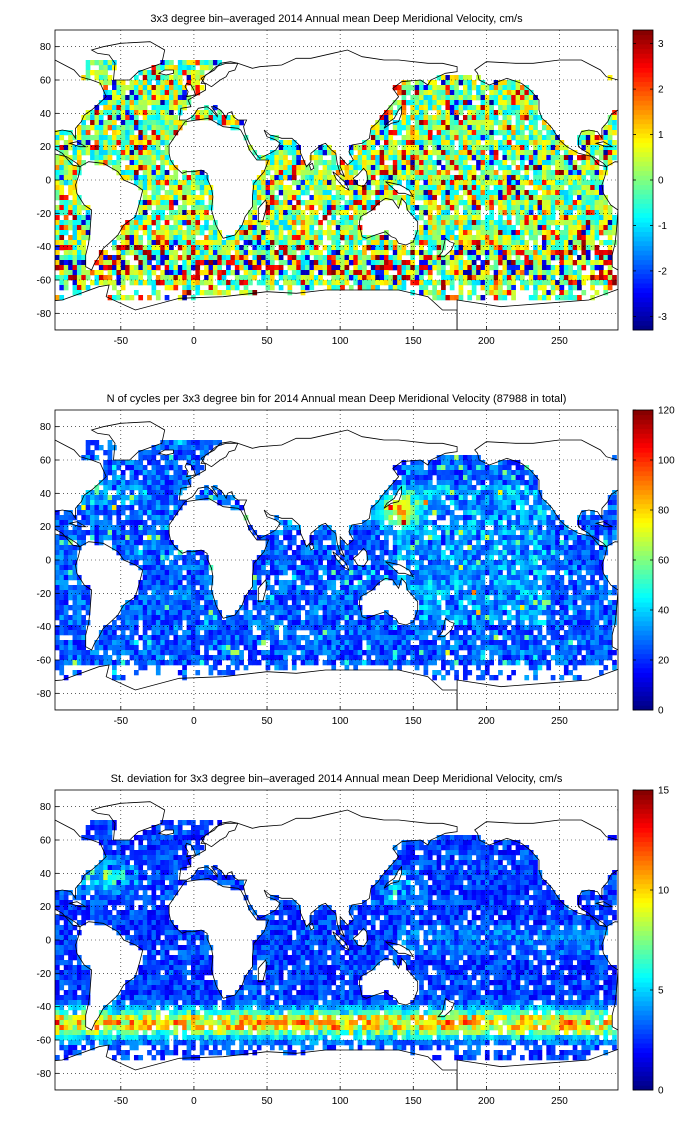 This screenshot has height=1145, width=696. What do you see at coordinates (643, 74) in the screenshot?
I see `colorbar-segment` at bounding box center [643, 74].